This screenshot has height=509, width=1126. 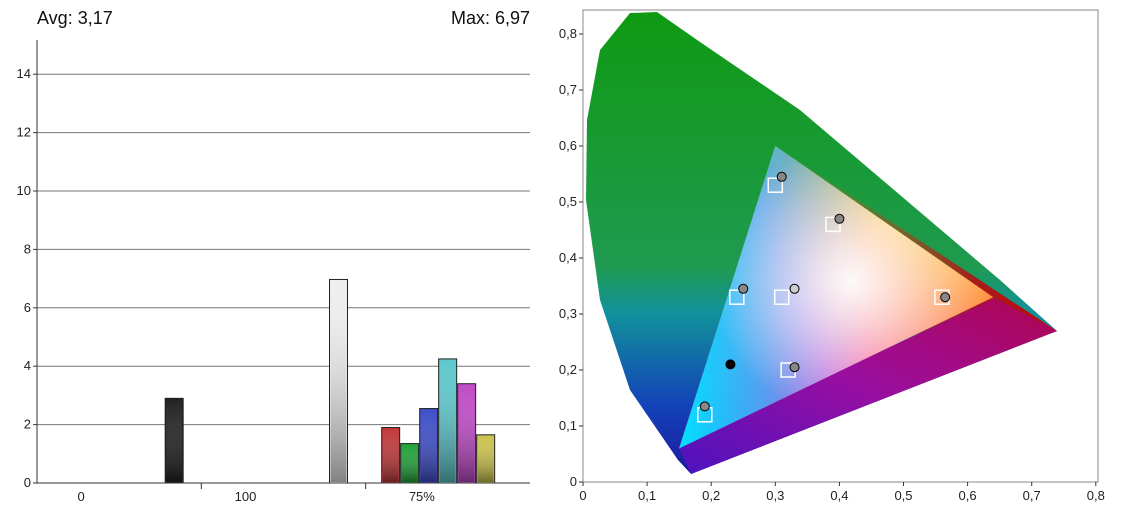 I want to click on cie-measured-points, so click(x=825, y=291).